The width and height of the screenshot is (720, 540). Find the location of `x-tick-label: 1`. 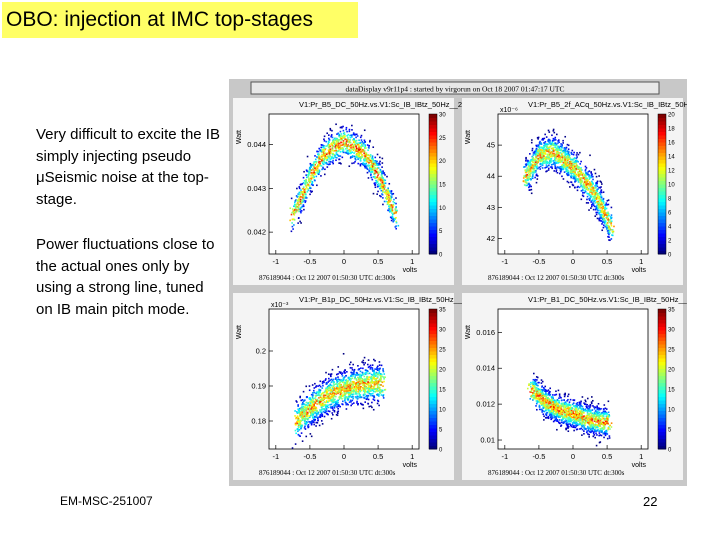

x-tick-label: 1 is located at coordinates (641, 261).